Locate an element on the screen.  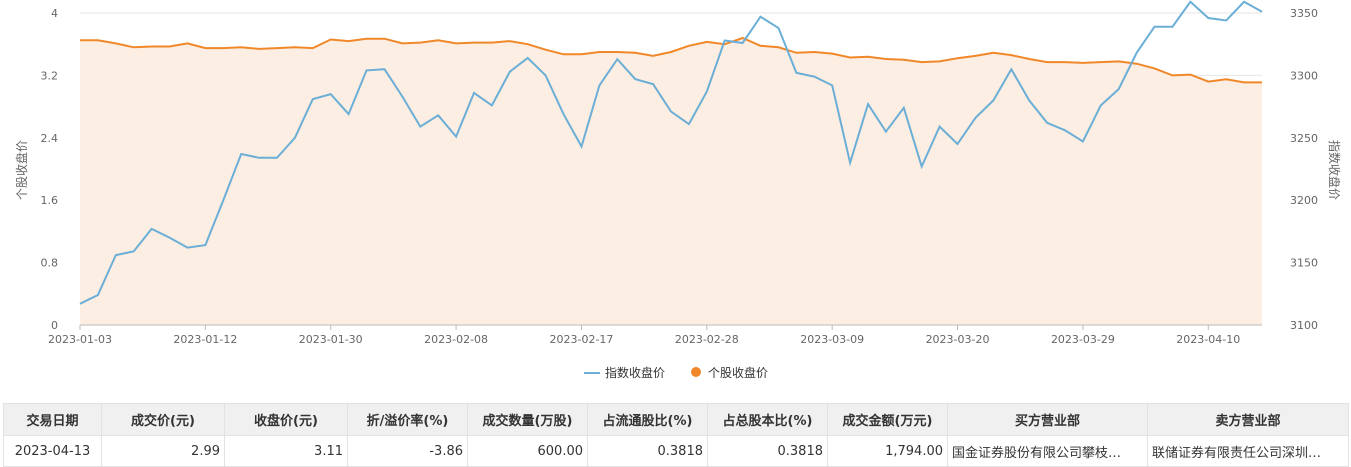
legend-stock-swatch is located at coordinates (696, 372).